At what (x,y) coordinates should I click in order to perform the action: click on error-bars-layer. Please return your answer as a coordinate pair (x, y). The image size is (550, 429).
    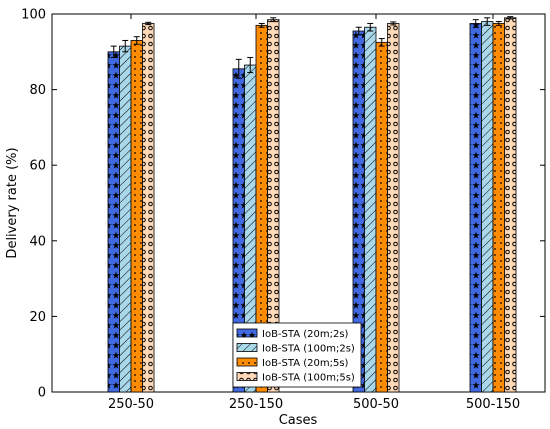
    Looking at the image, I should click on (312, 47).